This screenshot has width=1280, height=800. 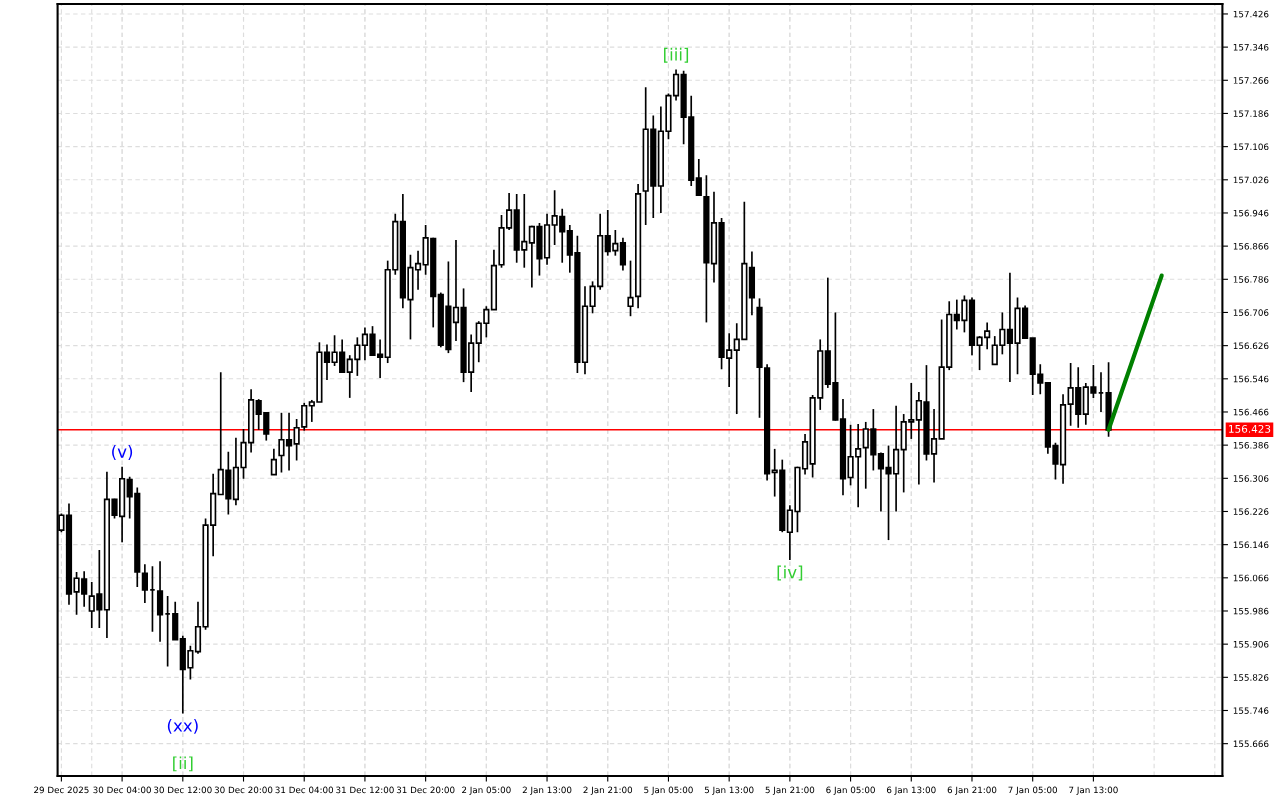 What do you see at coordinates (1251, 412) in the screenshot?
I see `y-tick-label: 156.466` at bounding box center [1251, 412].